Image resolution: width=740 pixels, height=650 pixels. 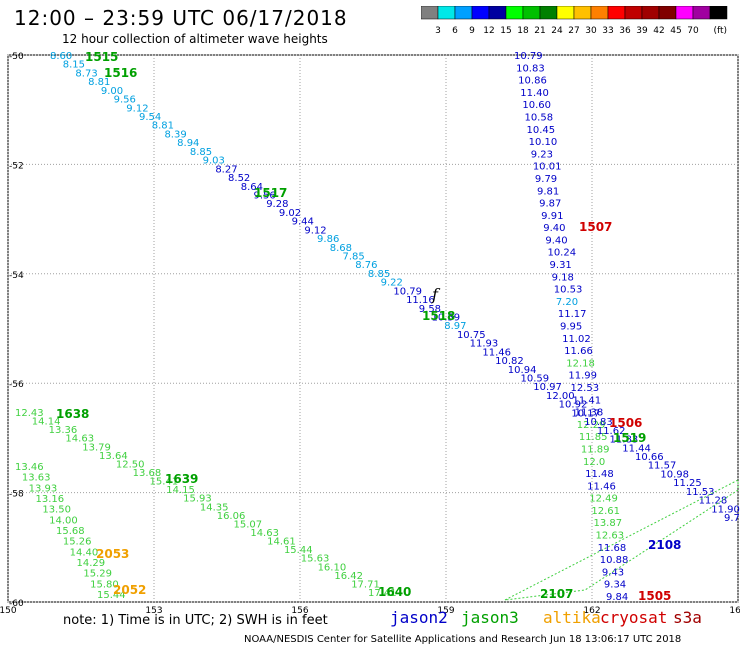 I want to click on longitude-label: 153, so click(x=153, y=611).